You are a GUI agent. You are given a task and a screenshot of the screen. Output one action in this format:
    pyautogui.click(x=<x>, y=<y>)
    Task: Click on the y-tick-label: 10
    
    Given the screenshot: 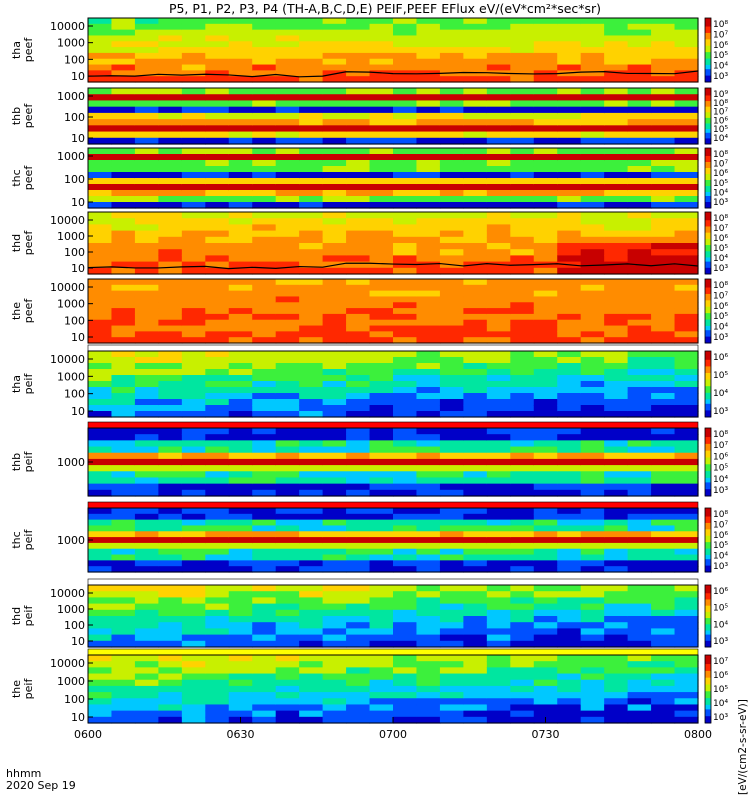 What is the action you would take?
    pyautogui.click(x=78, y=76)
    